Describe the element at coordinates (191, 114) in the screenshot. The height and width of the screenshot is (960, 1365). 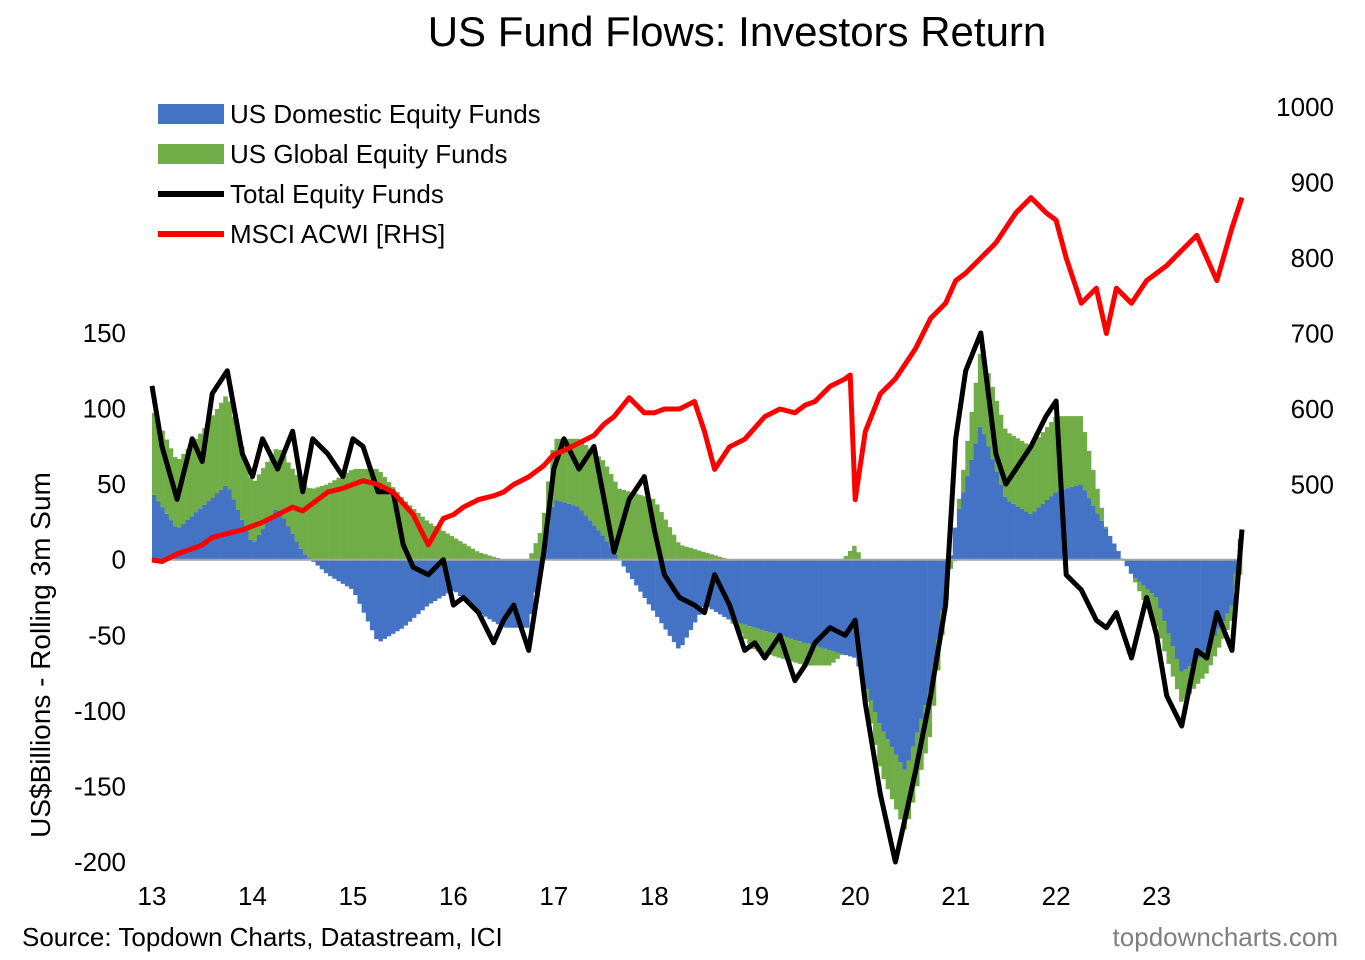
I see `legend-swatch-domestic` at that location.